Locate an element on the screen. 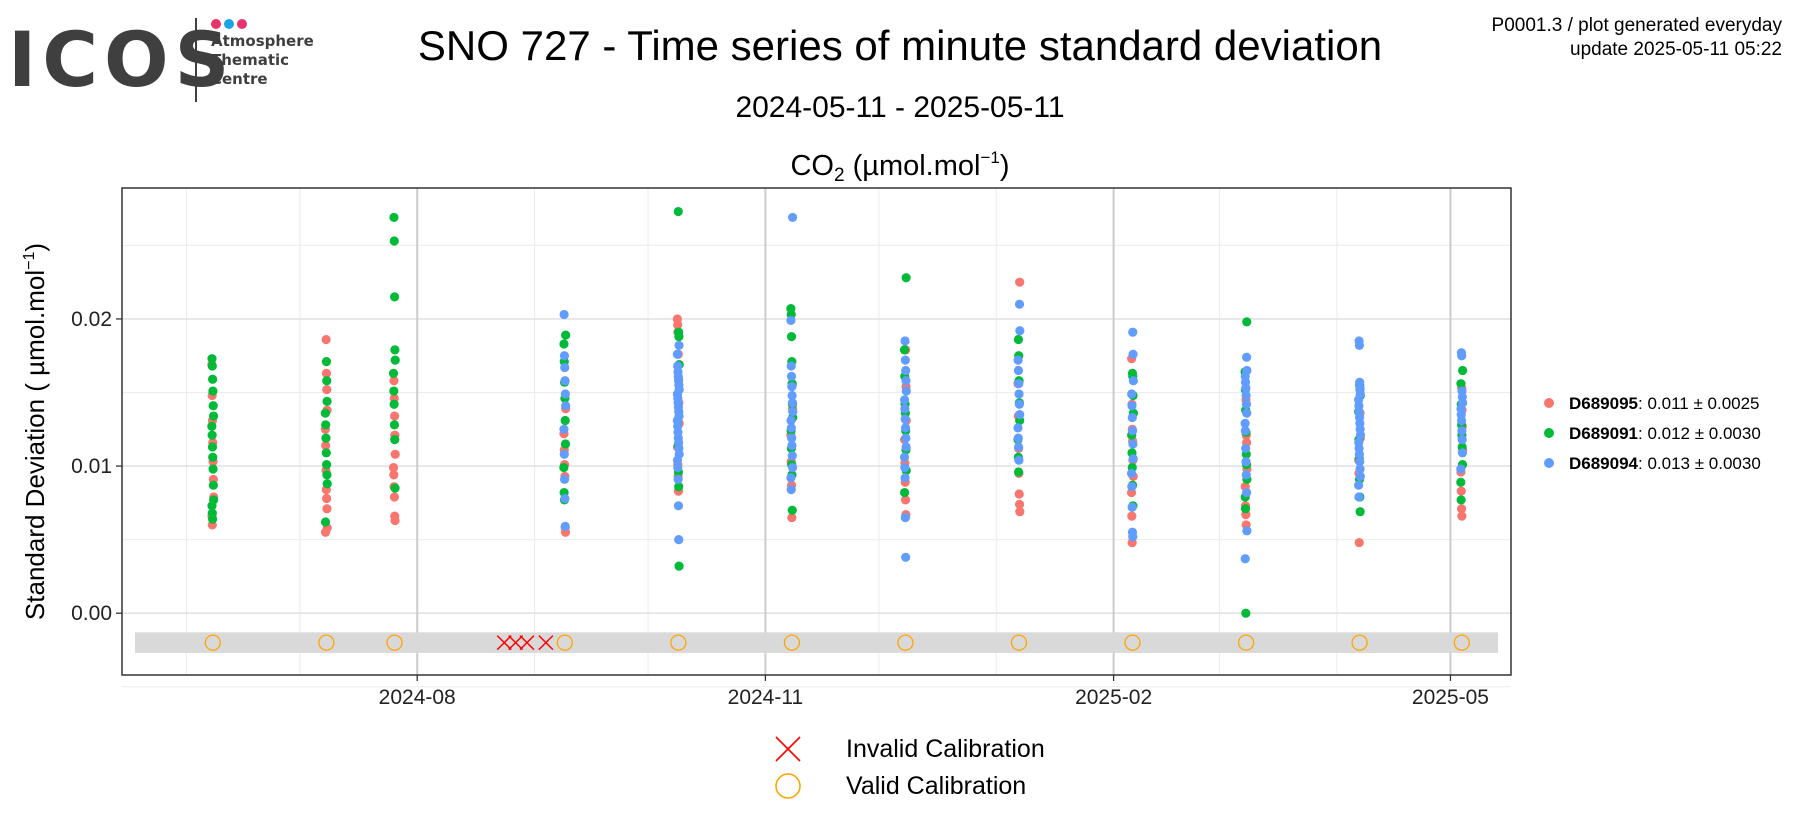  y-axis-label-exponent: −1 is located at coordinates (29, 260).